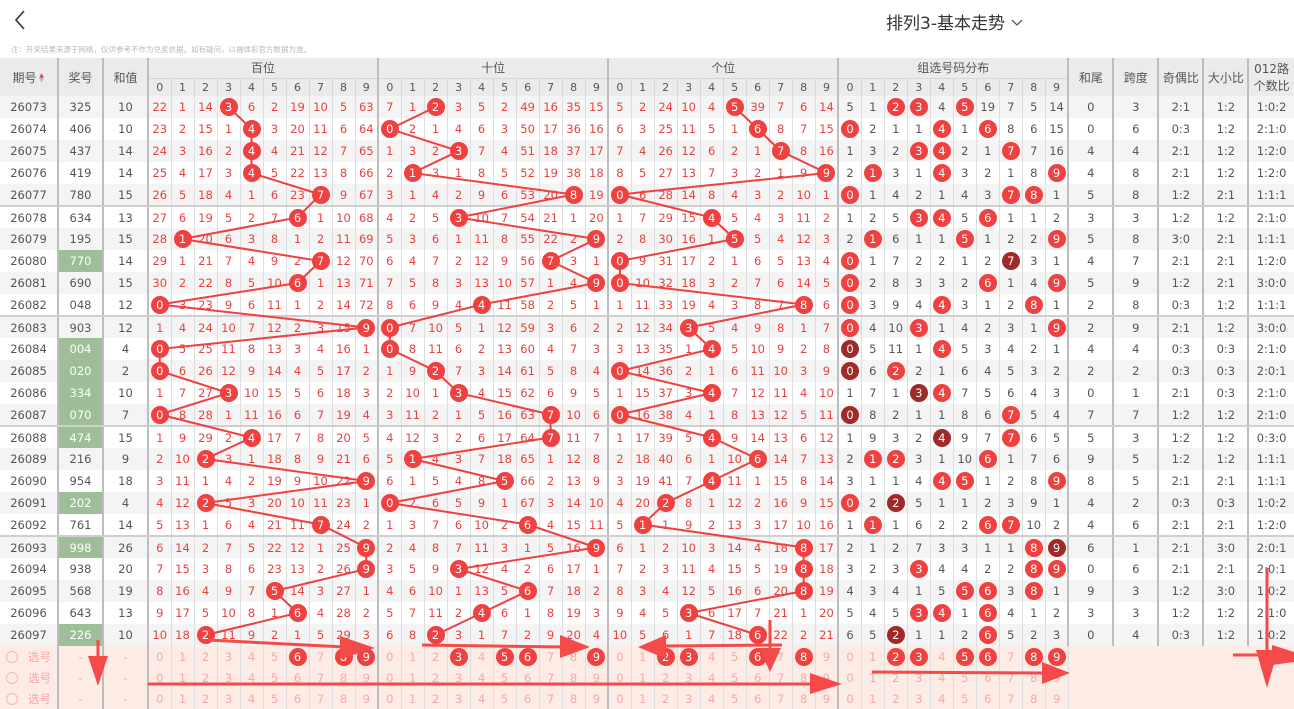 This screenshot has width=1294, height=709. I want to click on ge-selected-ball: 6, so click(757, 656).